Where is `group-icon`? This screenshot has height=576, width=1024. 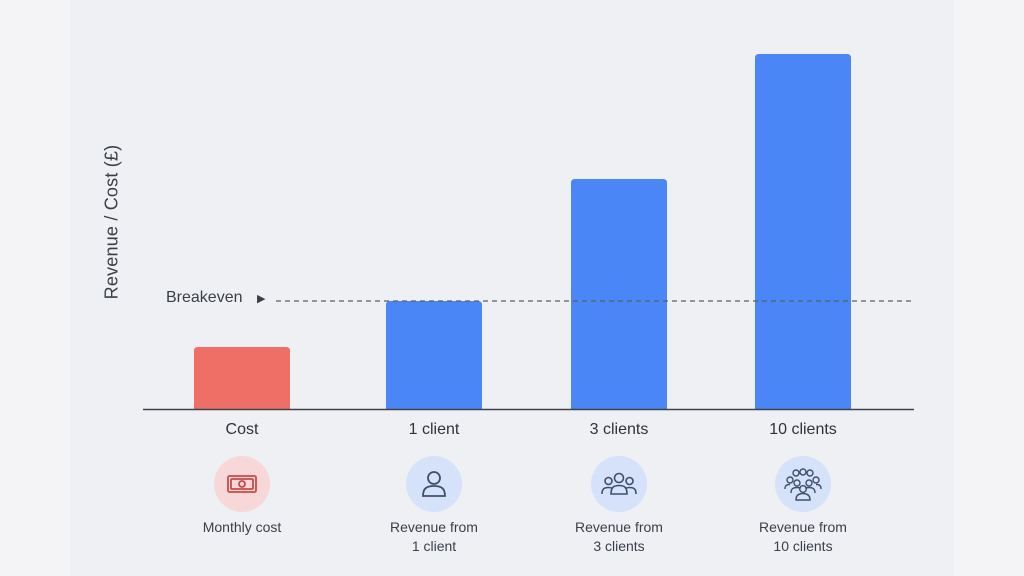
group-icon is located at coordinates (619, 484).